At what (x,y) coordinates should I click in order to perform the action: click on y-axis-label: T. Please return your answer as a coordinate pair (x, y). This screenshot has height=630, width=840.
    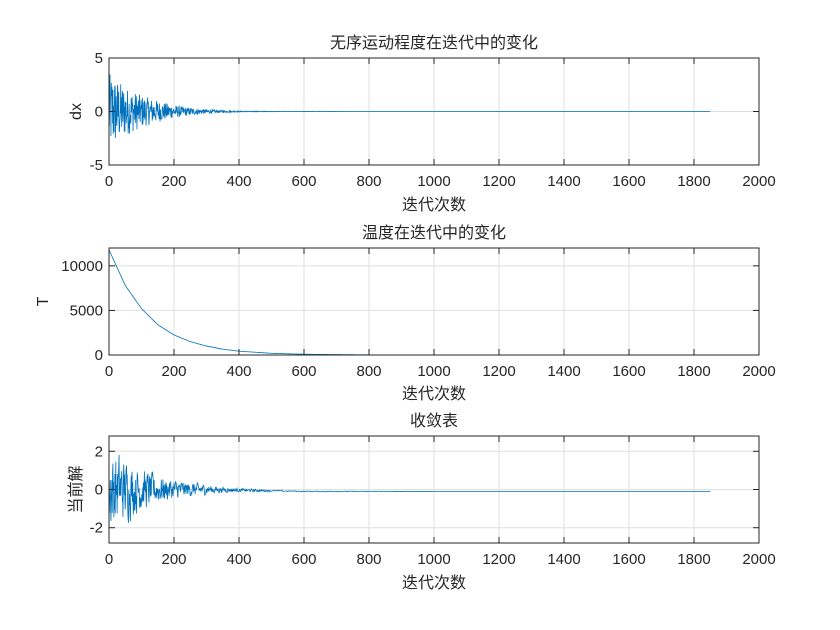
    Looking at the image, I should click on (43, 301).